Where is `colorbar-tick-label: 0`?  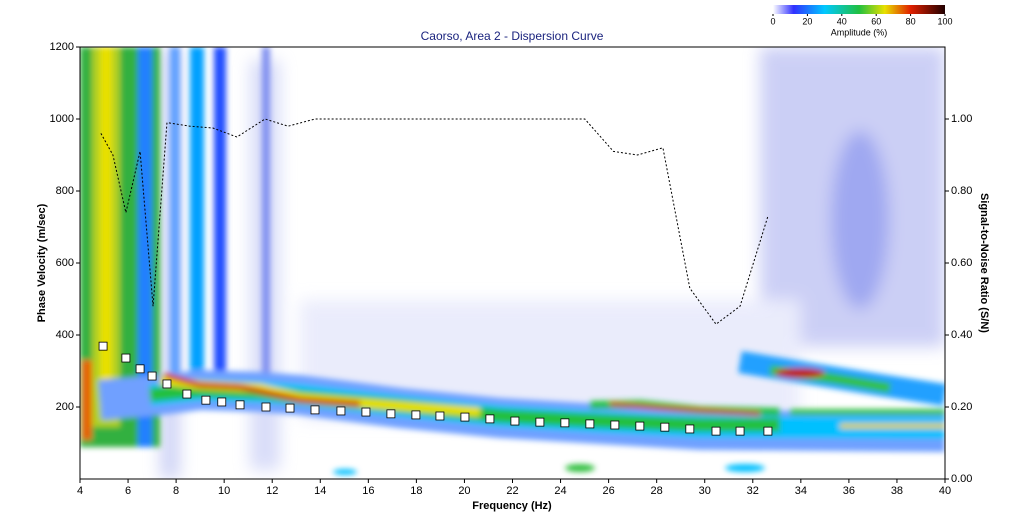
colorbar-tick-label: 0 is located at coordinates (772, 21).